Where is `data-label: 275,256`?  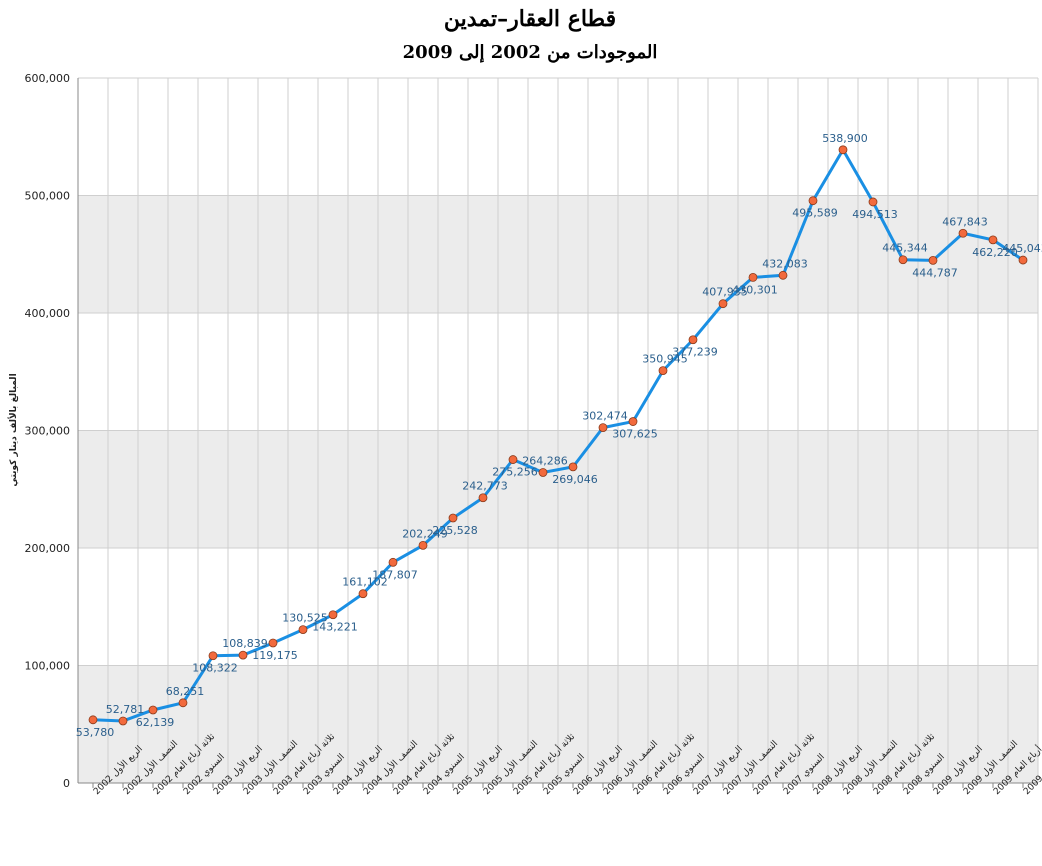 data-label: 275,256 is located at coordinates (515, 472).